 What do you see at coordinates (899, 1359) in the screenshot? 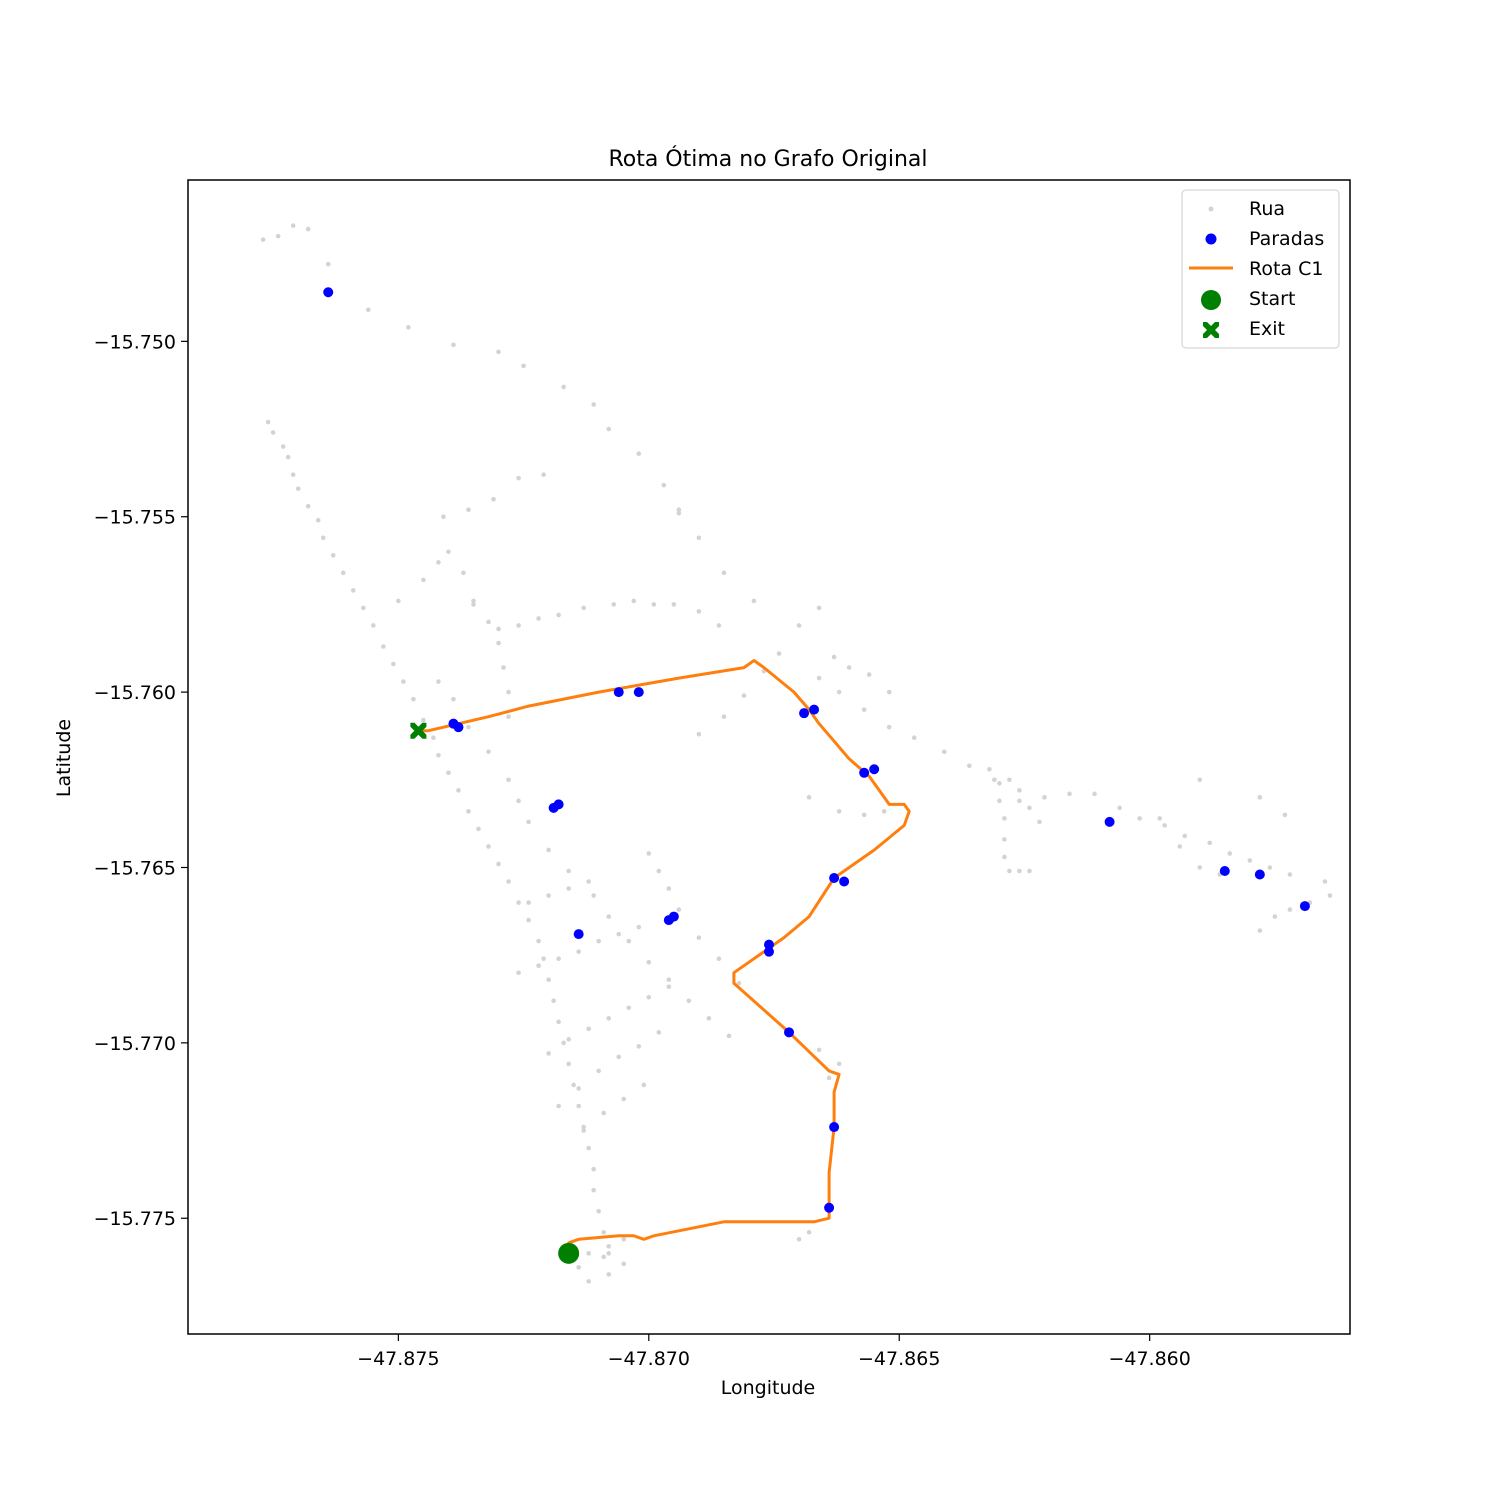
I see `x-tick-label: −47.865` at bounding box center [899, 1359].